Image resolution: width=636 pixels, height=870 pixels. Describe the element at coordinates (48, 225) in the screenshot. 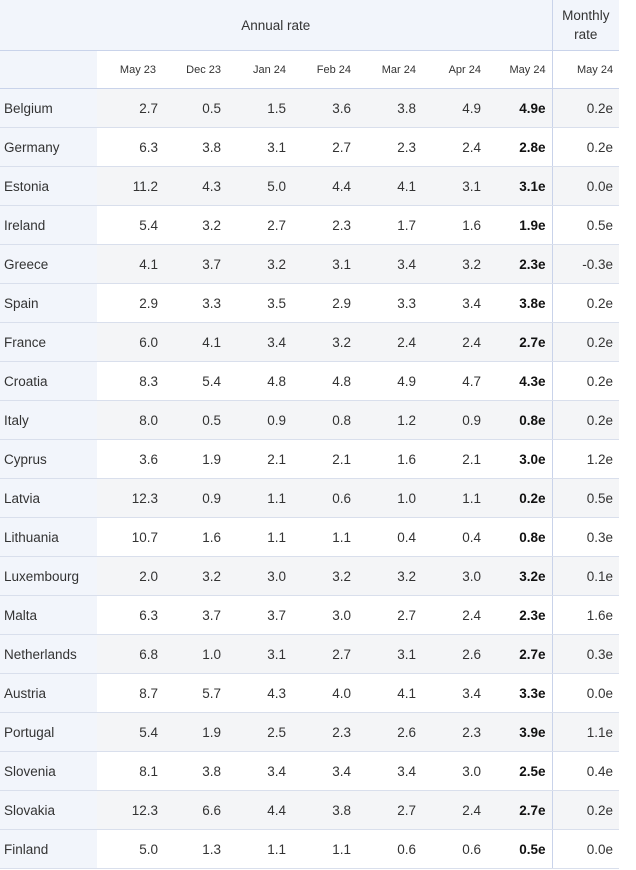

I see `country-name: Ireland` at that location.